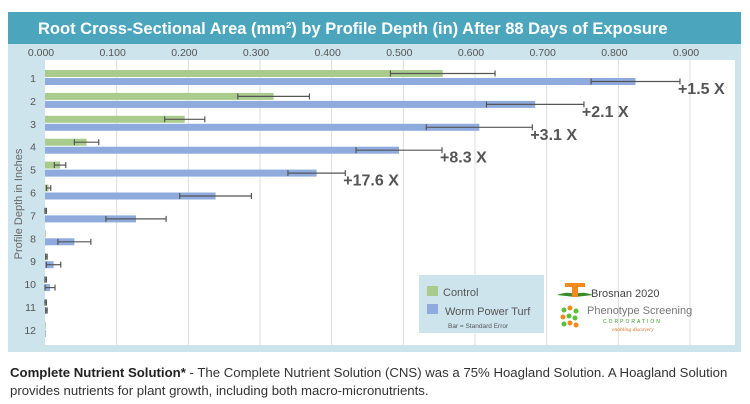  Describe the element at coordinates (33, 79) in the screenshot. I see `y-tick-label: 1` at that location.